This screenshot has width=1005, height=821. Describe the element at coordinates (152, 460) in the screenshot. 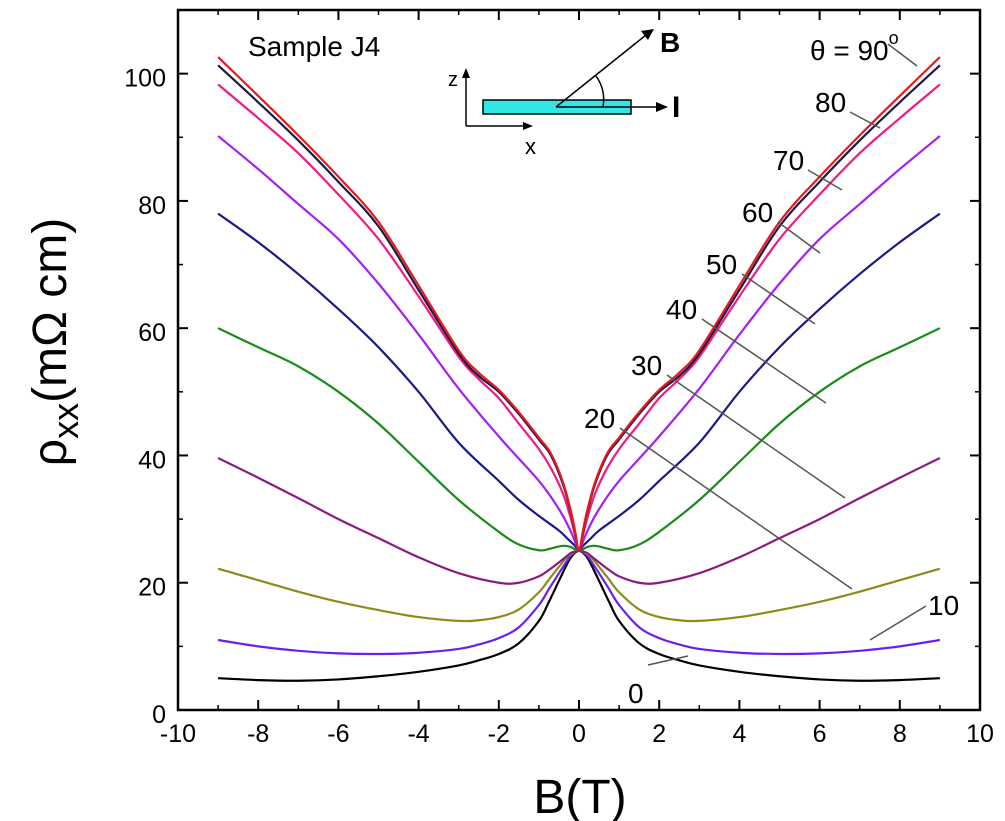

I see `y-tick-label: 40` at that location.